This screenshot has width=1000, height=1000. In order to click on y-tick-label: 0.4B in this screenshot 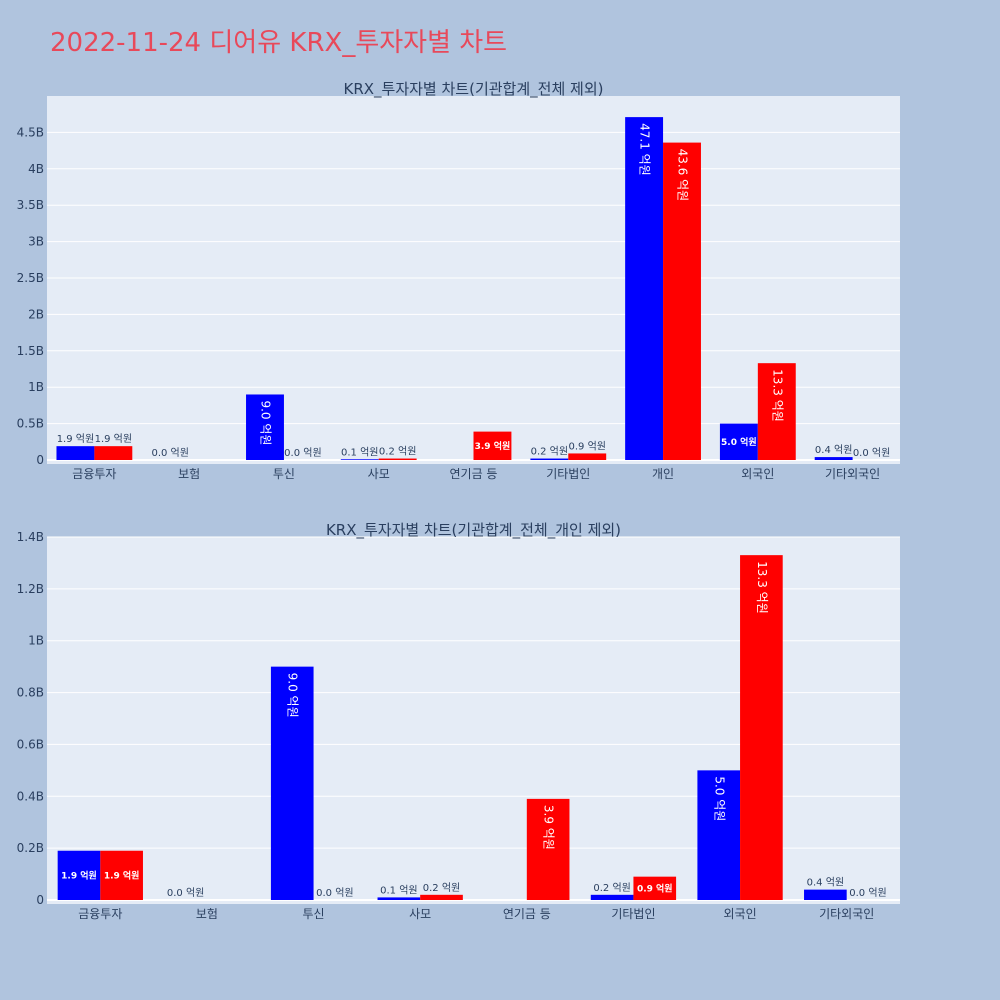, I will do `click(30, 796)`.